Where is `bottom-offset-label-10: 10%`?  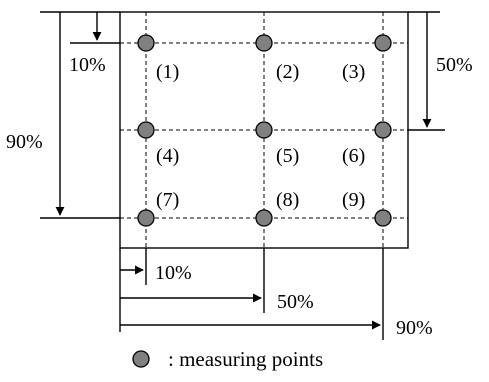 bottom-offset-label-10: 10% is located at coordinates (173, 273).